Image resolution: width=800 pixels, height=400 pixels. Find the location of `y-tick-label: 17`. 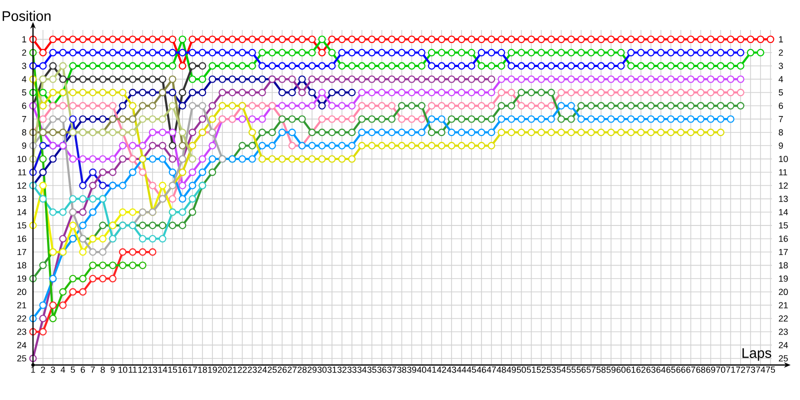

y-tick-label: 17 is located at coordinates (21, 252).